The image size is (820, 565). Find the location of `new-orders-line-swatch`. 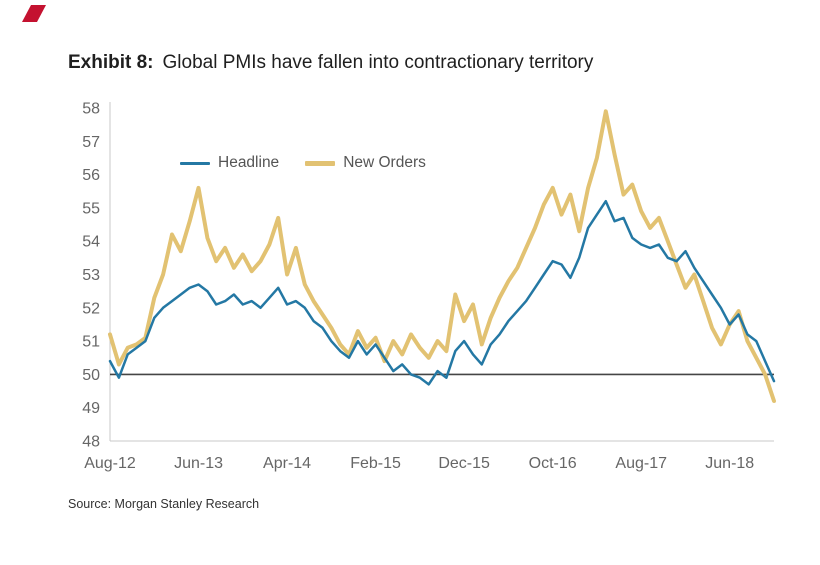

new-orders-line-swatch is located at coordinates (320, 163).